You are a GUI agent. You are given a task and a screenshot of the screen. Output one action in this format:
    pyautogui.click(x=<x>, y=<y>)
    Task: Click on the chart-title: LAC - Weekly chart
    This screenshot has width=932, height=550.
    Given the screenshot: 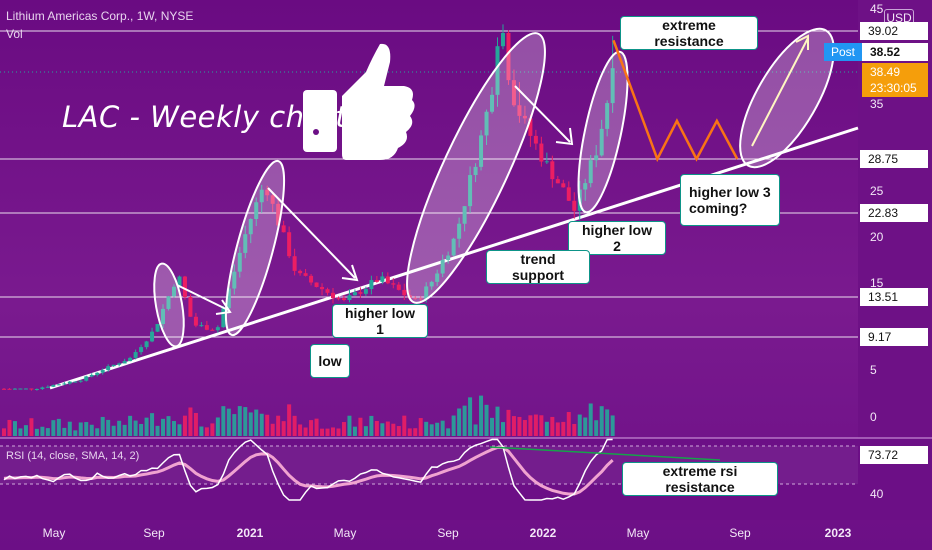 What is the action you would take?
    pyautogui.click(x=205, y=117)
    